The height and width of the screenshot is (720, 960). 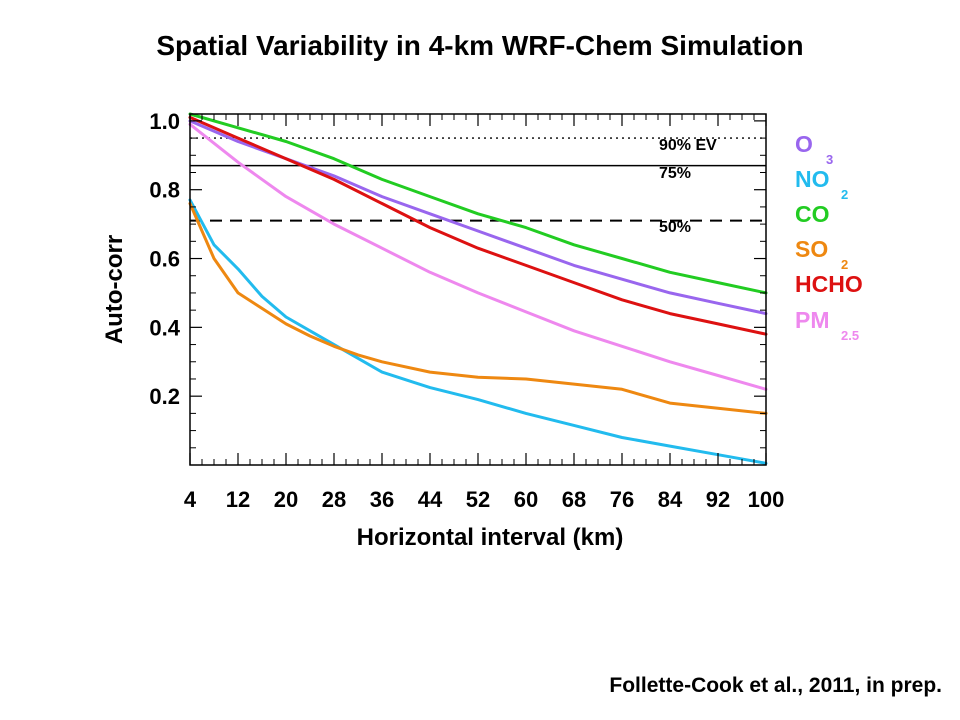 I want to click on reference-label: 90% EV, so click(x=688, y=145).